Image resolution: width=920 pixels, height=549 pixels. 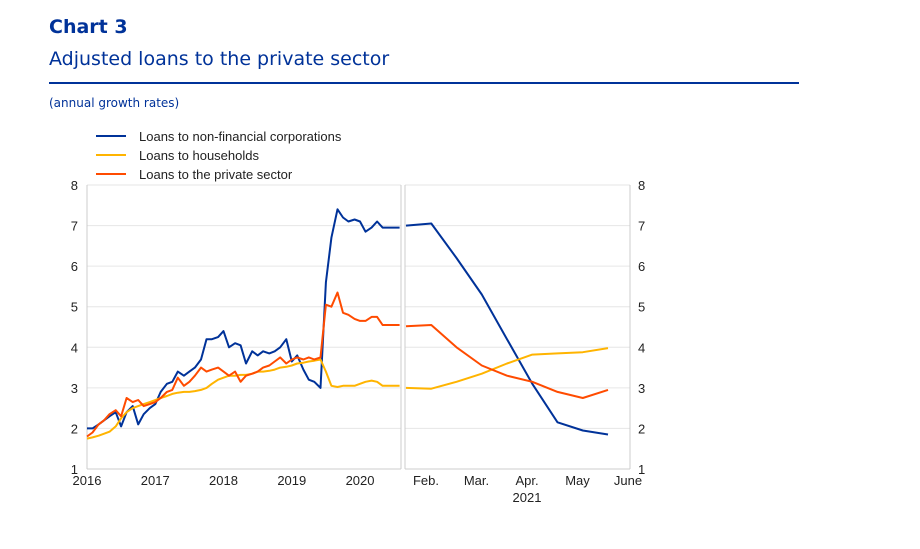 I want to click on series-line-left-nfc, so click(x=243, y=319).